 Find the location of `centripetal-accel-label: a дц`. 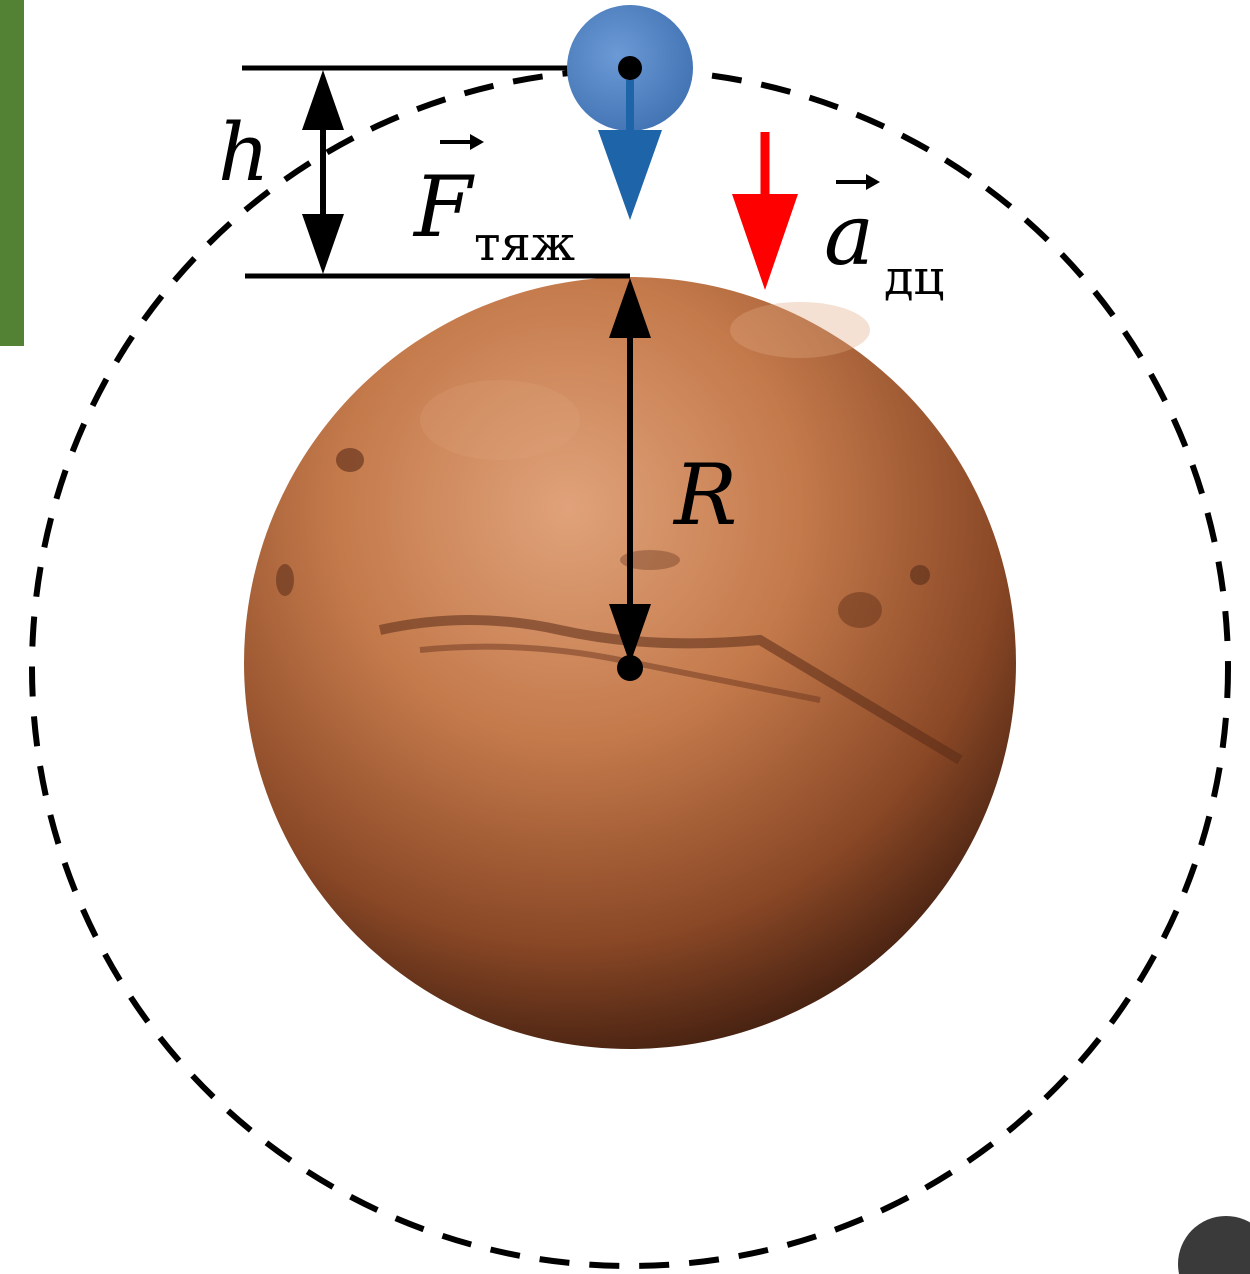

centripetal-accel-label: a дц is located at coordinates (884, 240).